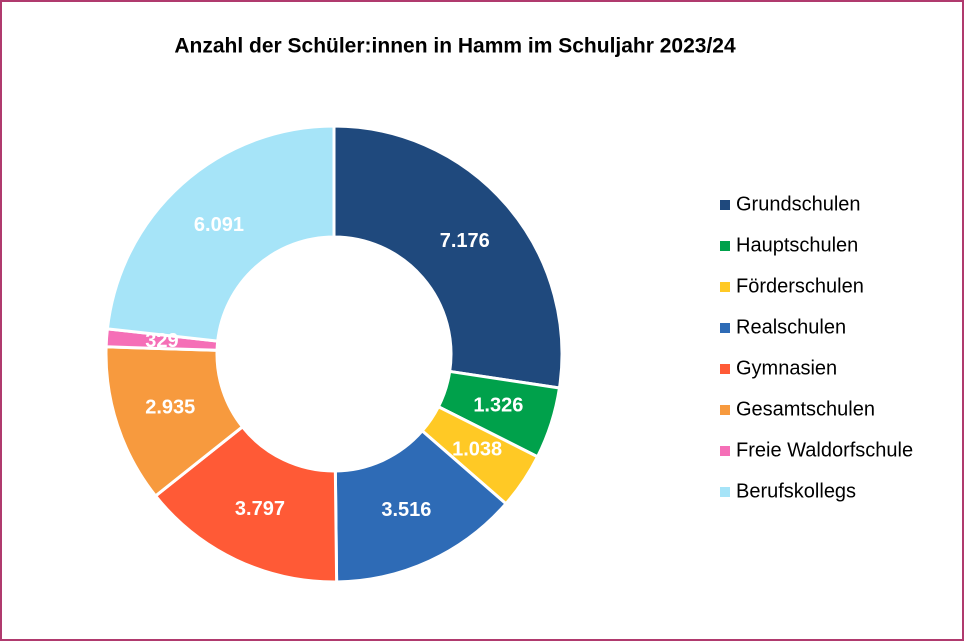  Describe the element at coordinates (797, 245) in the screenshot. I see `legend-label: Hauptschulen` at that location.